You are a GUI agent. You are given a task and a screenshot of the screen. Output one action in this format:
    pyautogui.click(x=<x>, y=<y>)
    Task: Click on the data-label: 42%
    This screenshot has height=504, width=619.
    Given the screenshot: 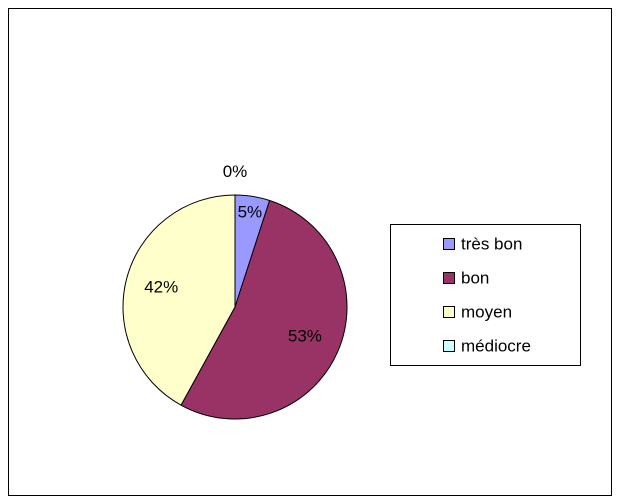 What is the action you would take?
    pyautogui.click(x=161, y=287)
    